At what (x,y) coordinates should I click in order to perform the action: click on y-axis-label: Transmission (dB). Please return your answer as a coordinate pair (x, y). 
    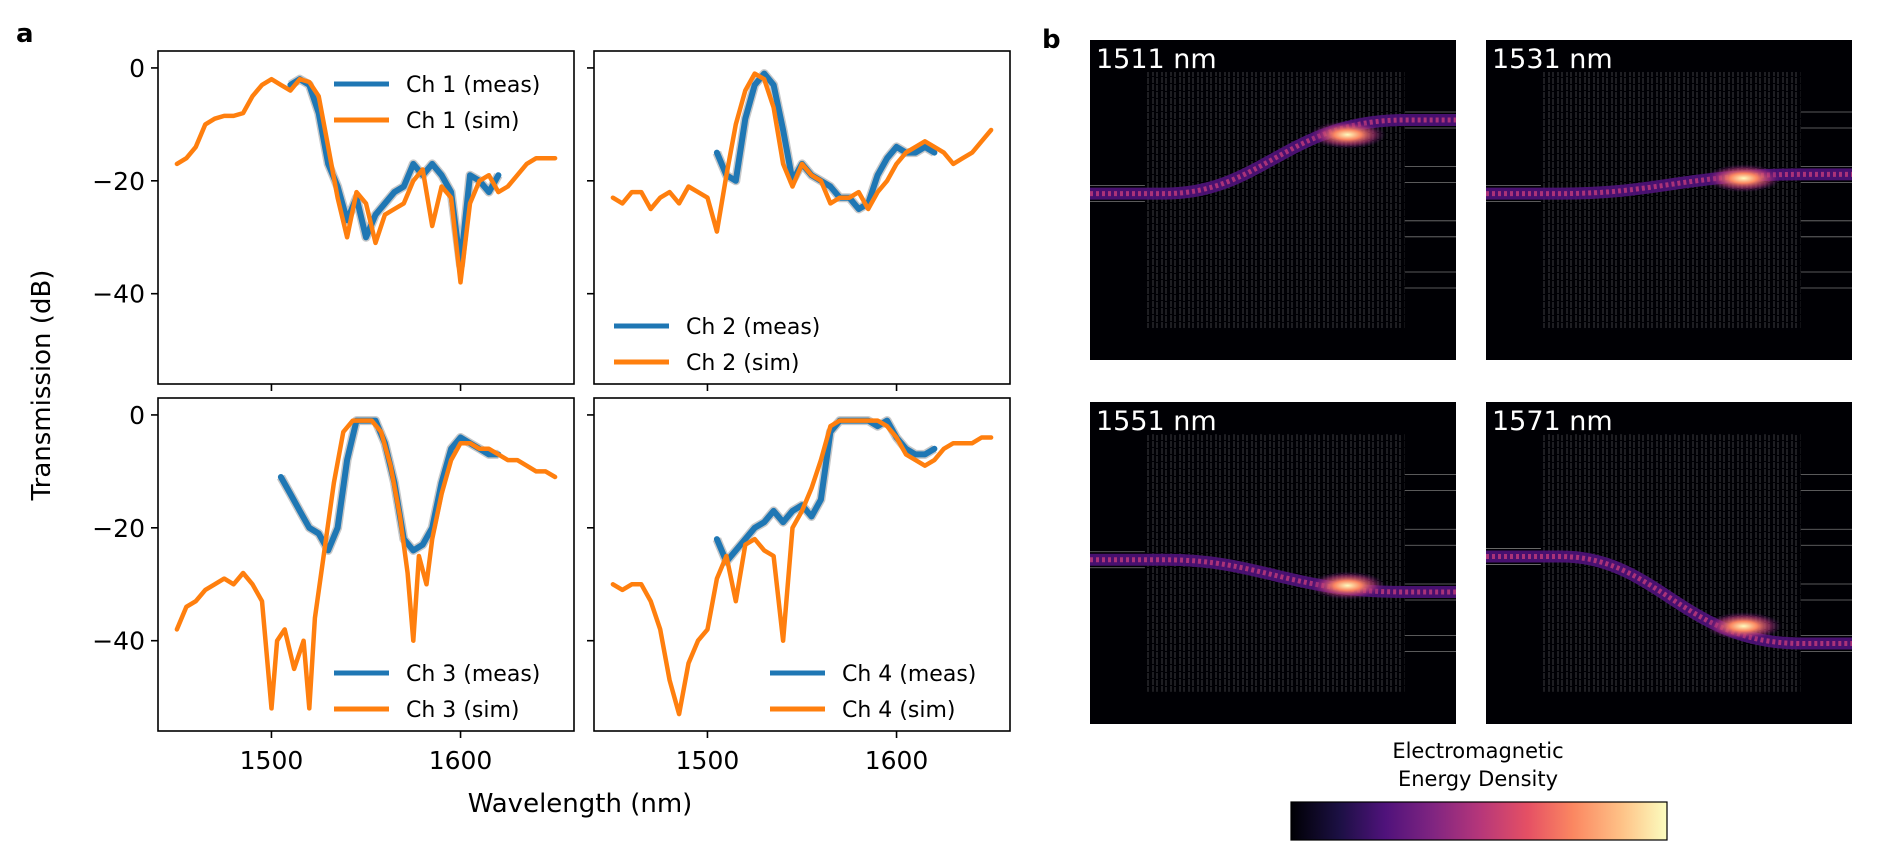
    Looking at the image, I should click on (42, 386).